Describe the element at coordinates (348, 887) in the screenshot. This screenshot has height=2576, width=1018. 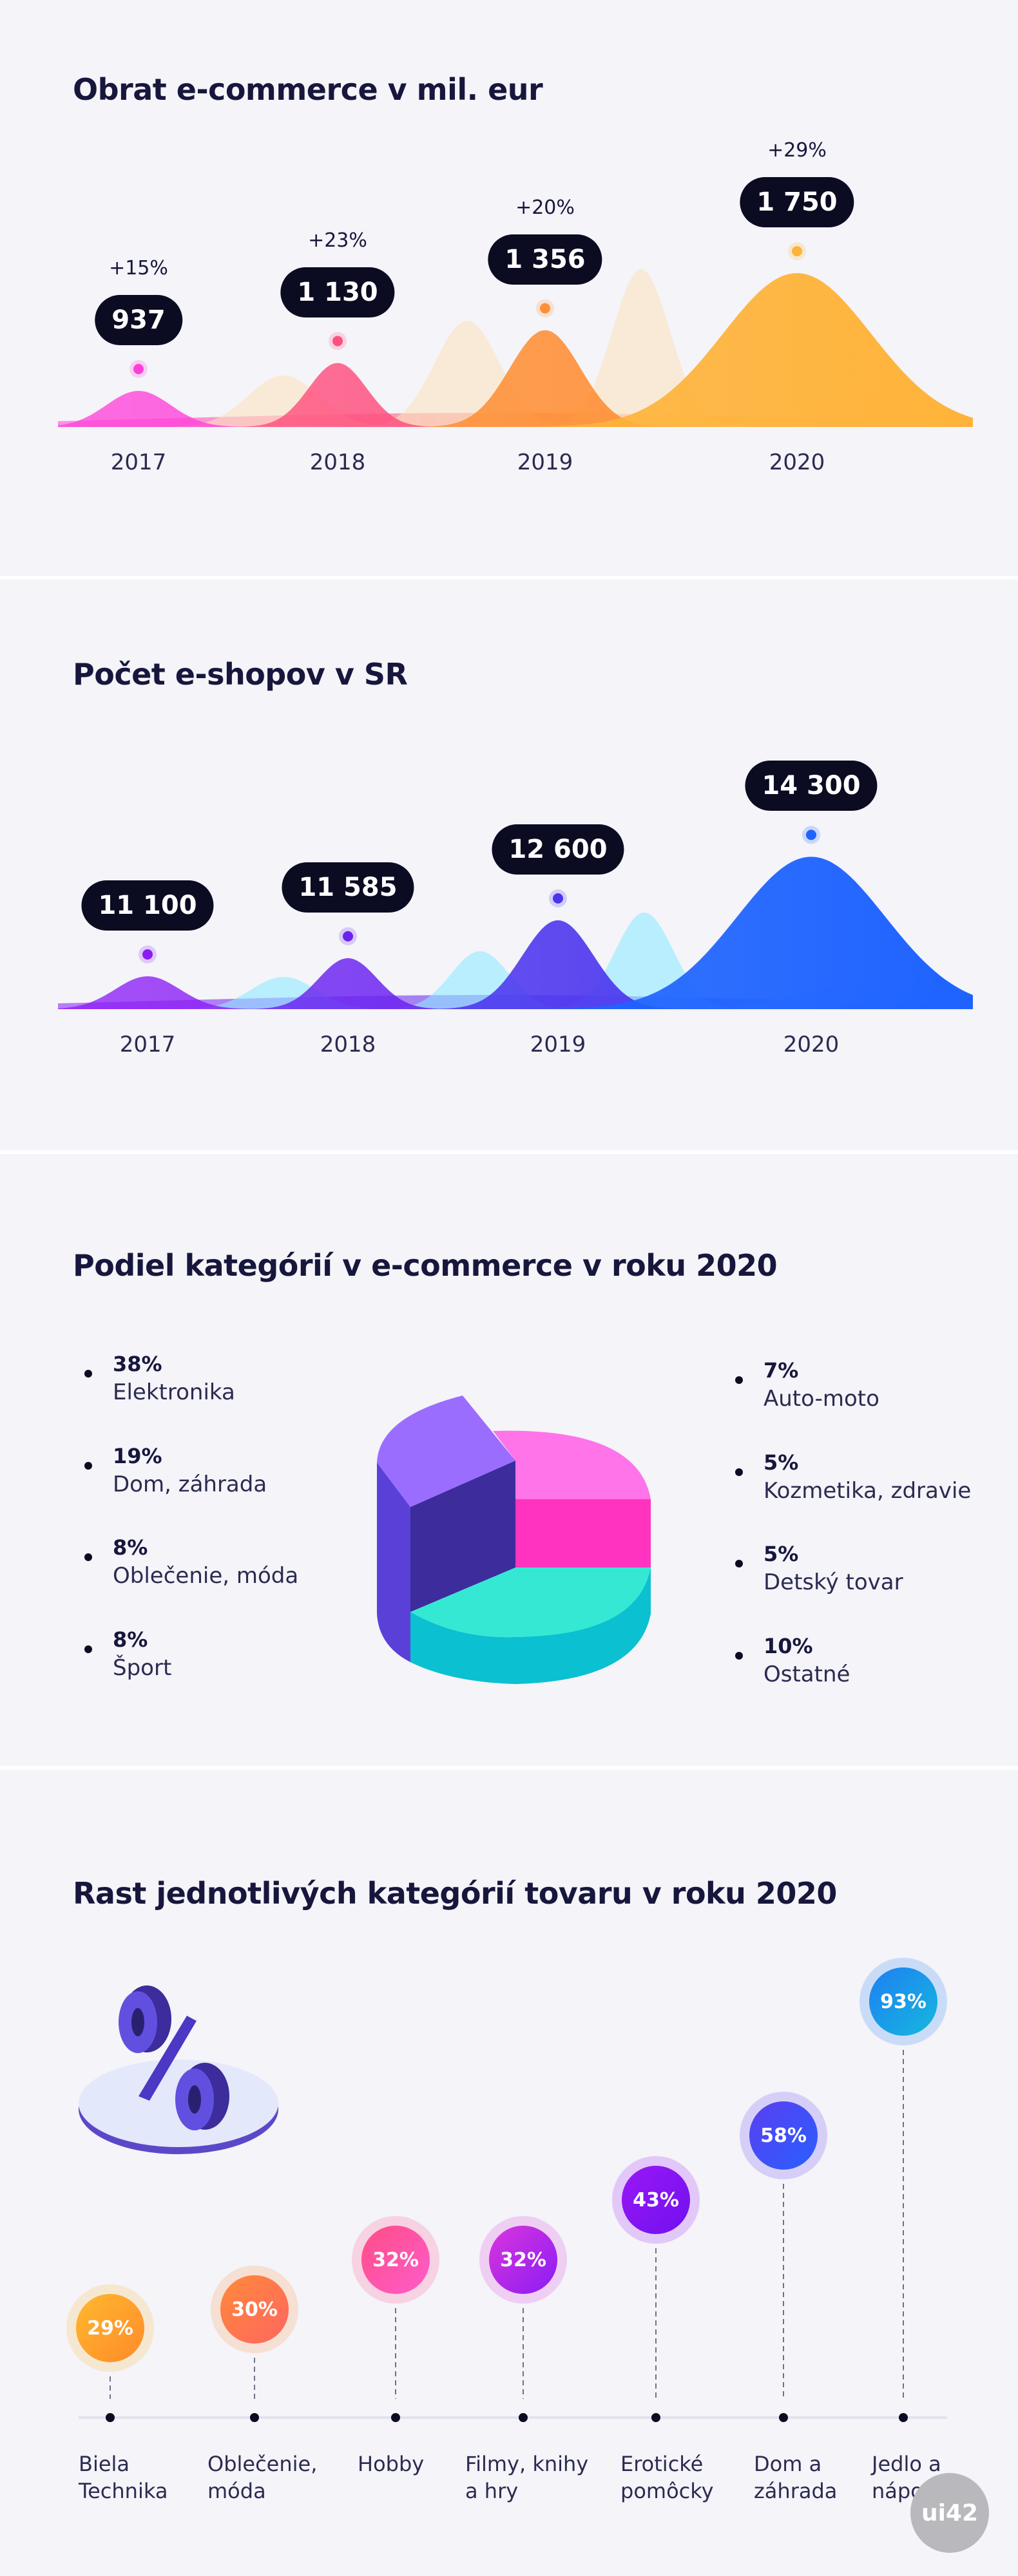
I see `value-badge: 11 585` at that location.